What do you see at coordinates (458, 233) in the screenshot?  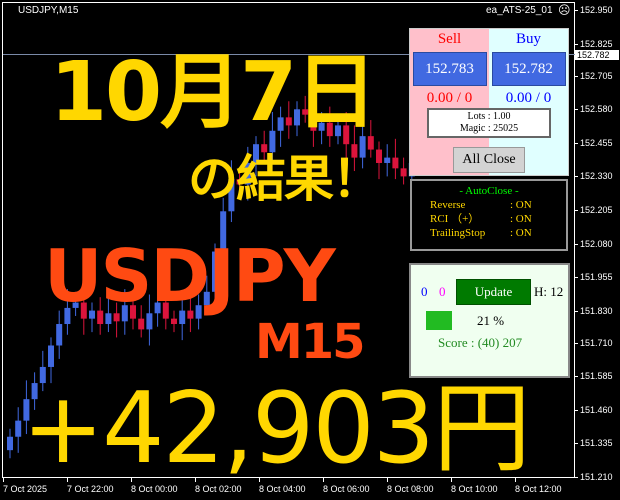 I see `setting-name: TrailingStop` at bounding box center [458, 233].